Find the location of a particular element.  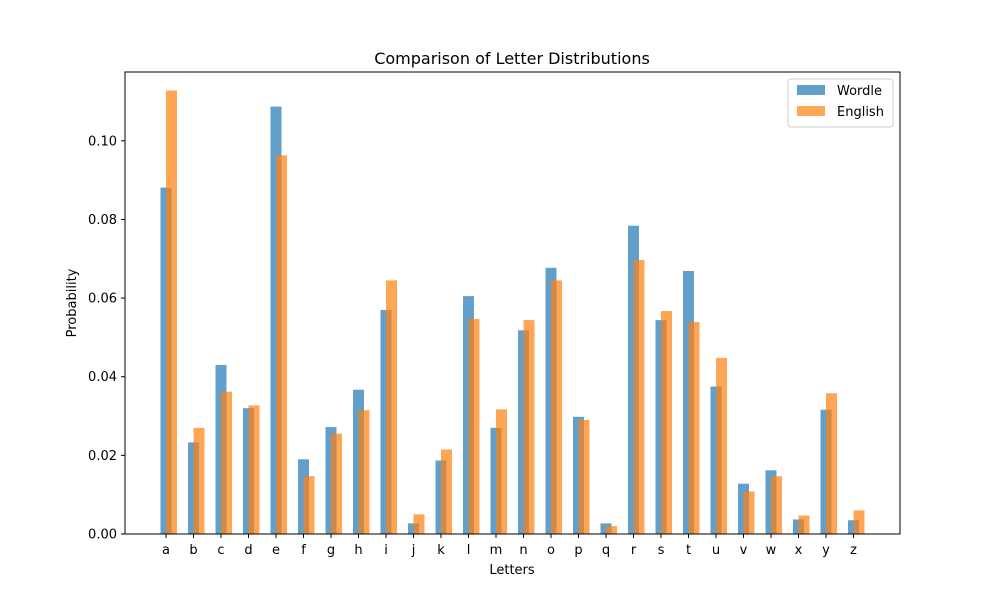

bar-english-g is located at coordinates (336, 483).